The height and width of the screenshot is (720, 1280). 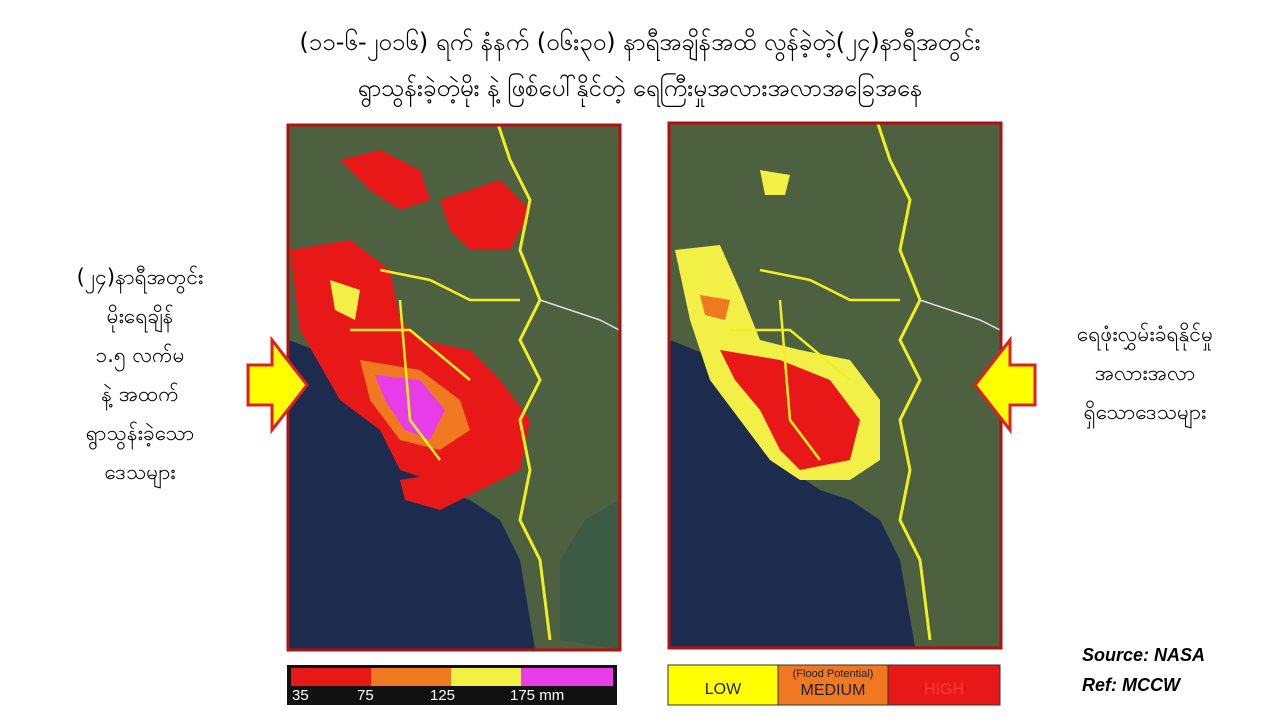 I want to click on note-line: ရေဖုံးလွှမ်းခံရနိုင်မှု, so click(x=1145, y=334).